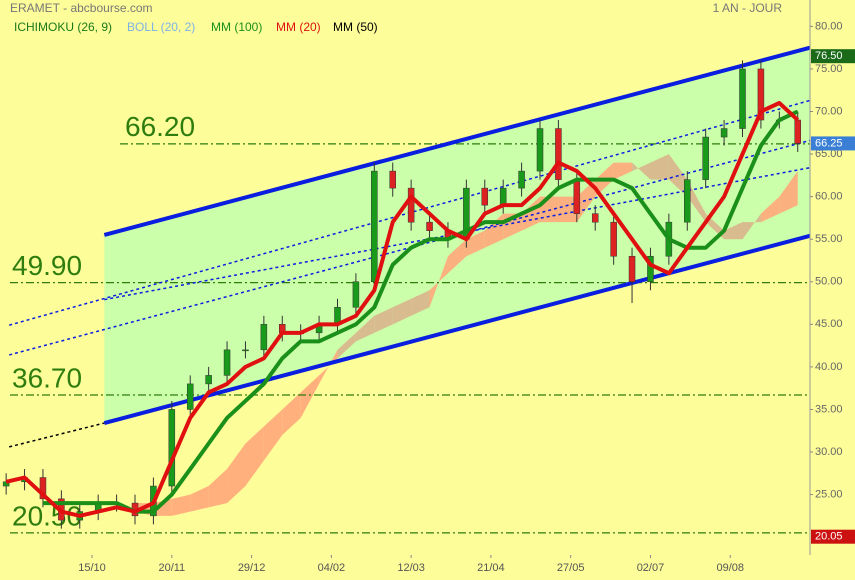 Image resolution: width=855 pixels, height=580 pixels. I want to click on level-label: 36.70, so click(47, 377).